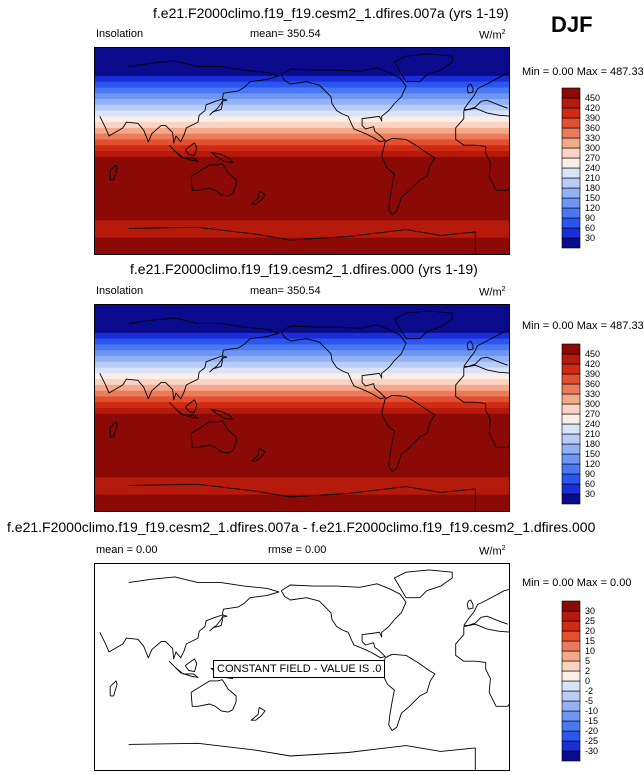 The width and height of the screenshot is (644, 775). What do you see at coordinates (492, 292) in the screenshot?
I see `panel2-units: W/m2` at bounding box center [492, 292].